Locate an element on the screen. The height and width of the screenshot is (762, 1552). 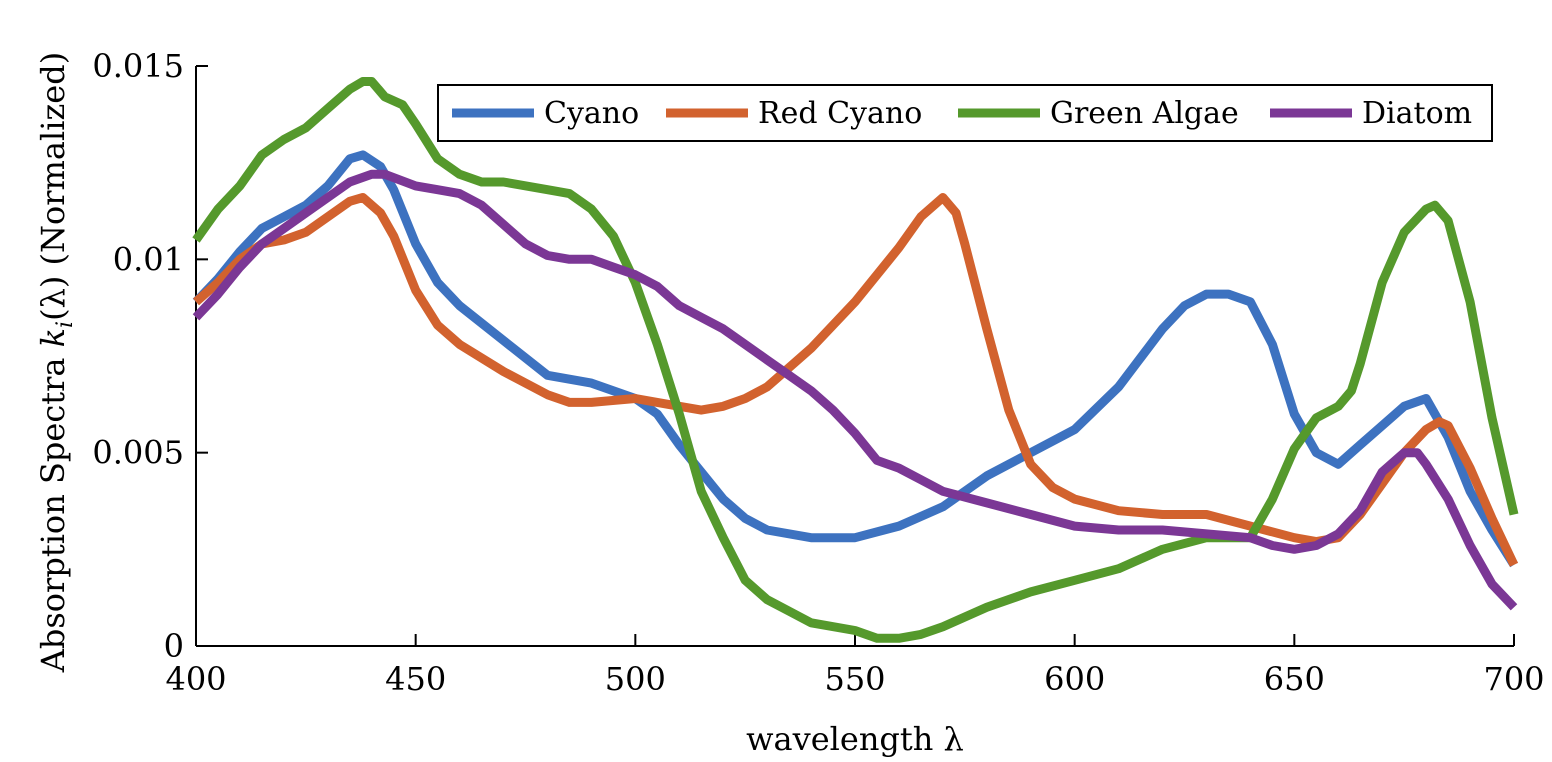
y-tick-label: 0.005 is located at coordinates (138, 453).